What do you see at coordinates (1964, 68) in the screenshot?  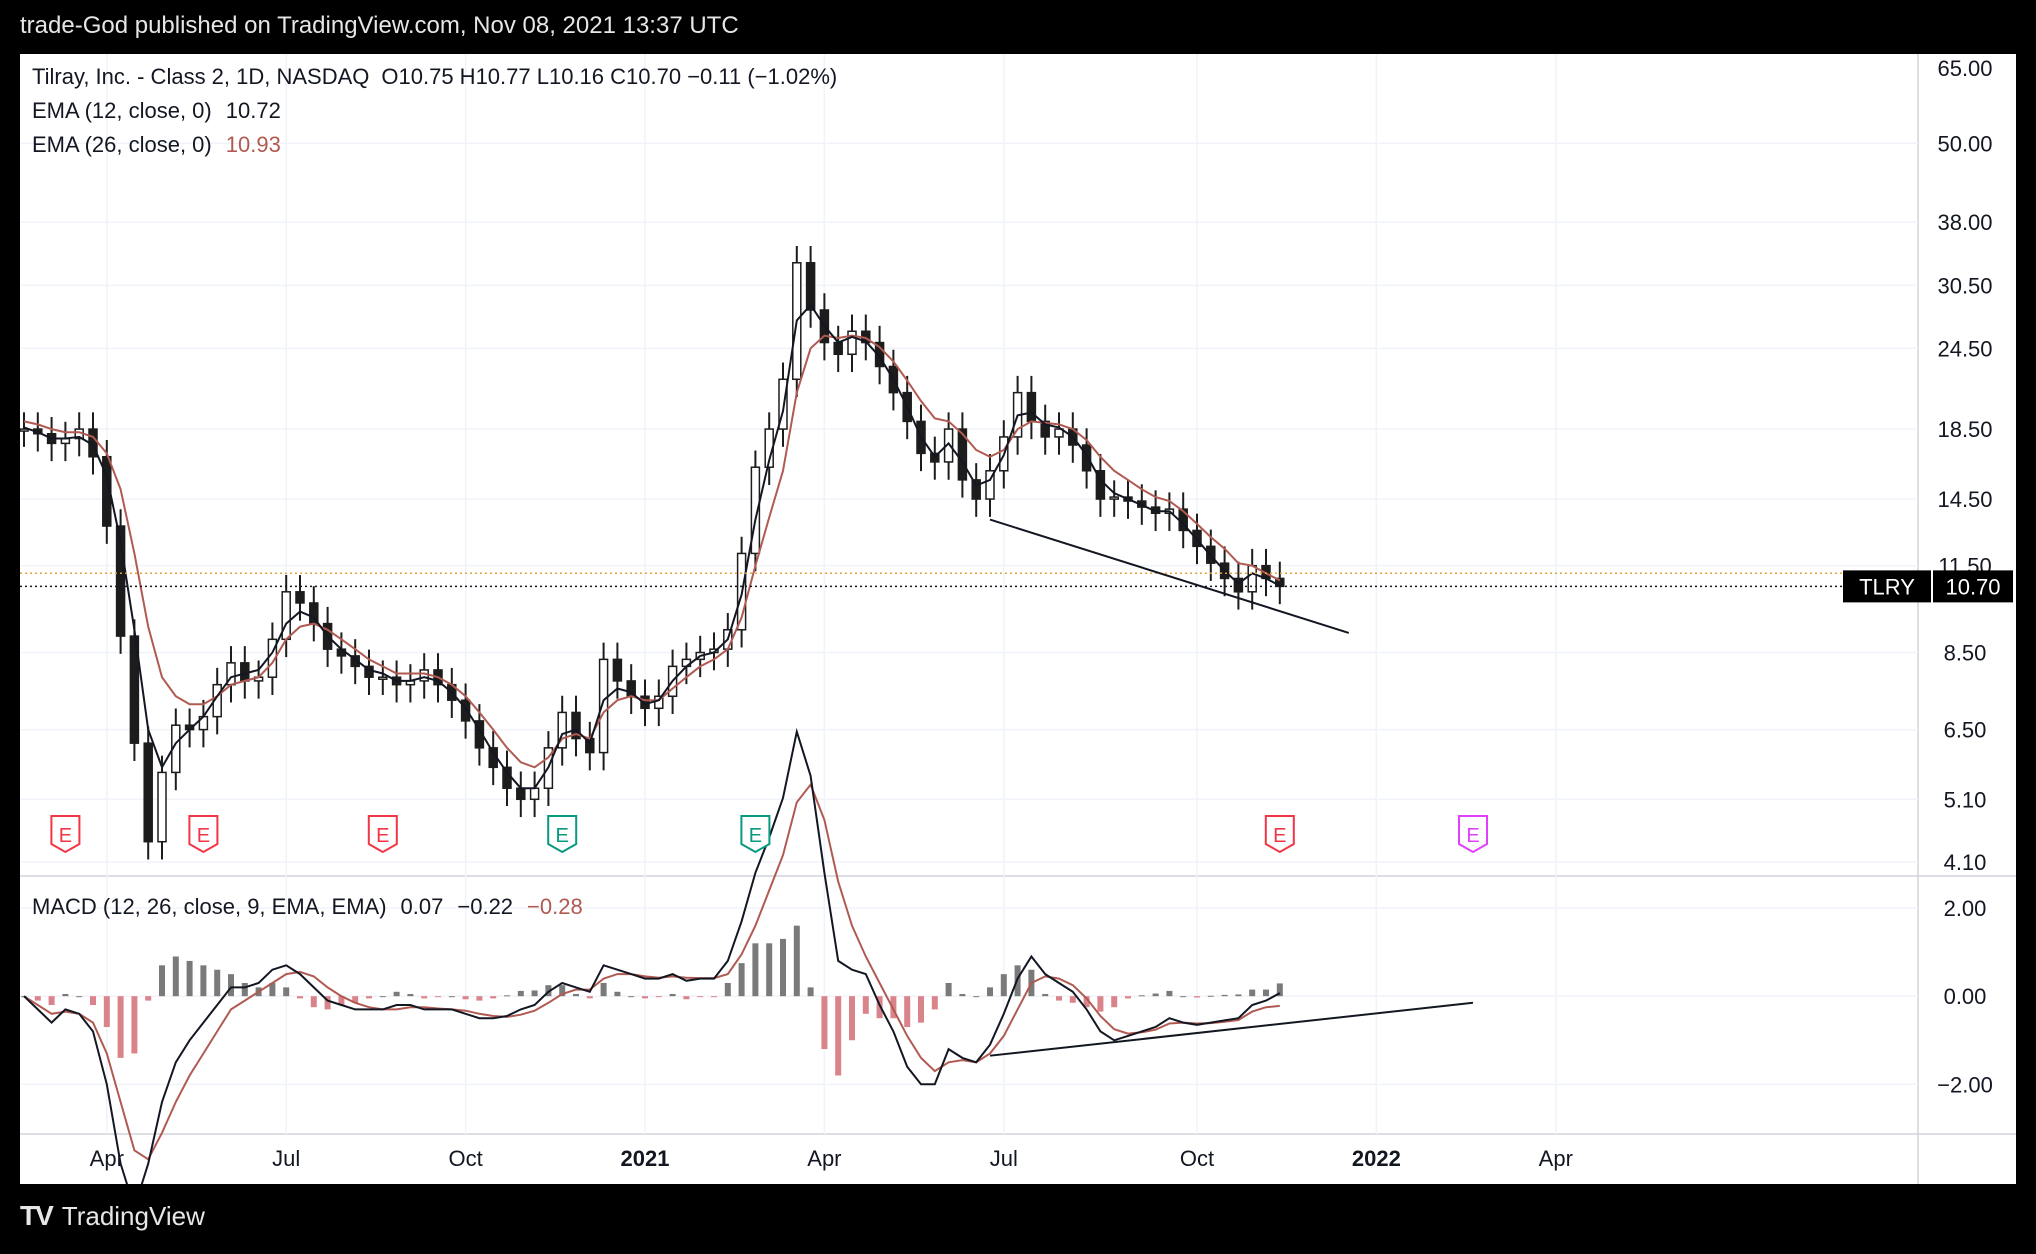 I see `price-tick-label: 65.00` at bounding box center [1964, 68].